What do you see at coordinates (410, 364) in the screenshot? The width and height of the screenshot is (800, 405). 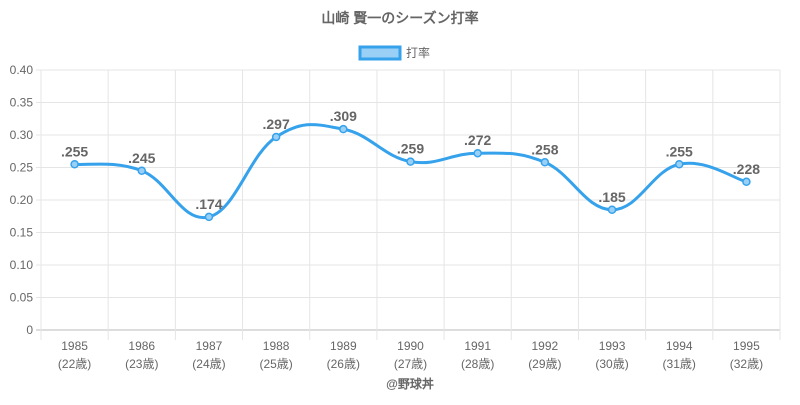 I see `x-tick-age-label: (27歳)` at bounding box center [410, 364].